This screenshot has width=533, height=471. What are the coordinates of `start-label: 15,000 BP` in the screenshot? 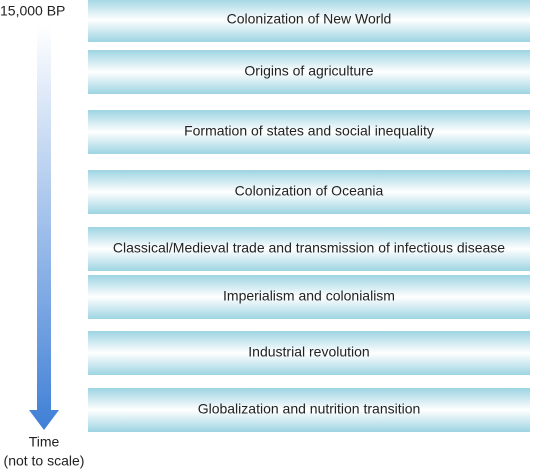 It's located at (32, 11).